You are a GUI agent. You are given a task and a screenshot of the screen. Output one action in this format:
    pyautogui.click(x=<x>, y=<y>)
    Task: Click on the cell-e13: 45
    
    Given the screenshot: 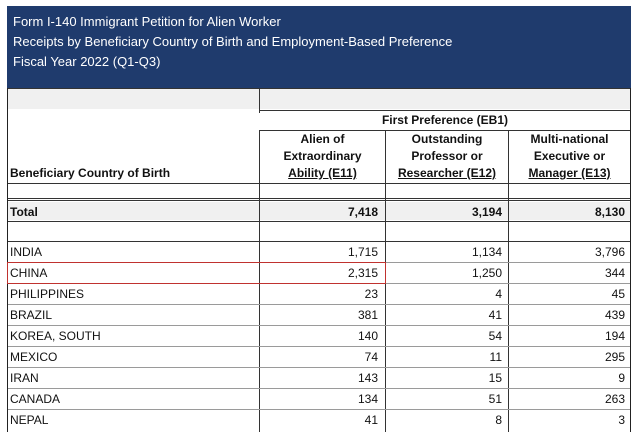 What is the action you would take?
    pyautogui.click(x=618, y=294)
    